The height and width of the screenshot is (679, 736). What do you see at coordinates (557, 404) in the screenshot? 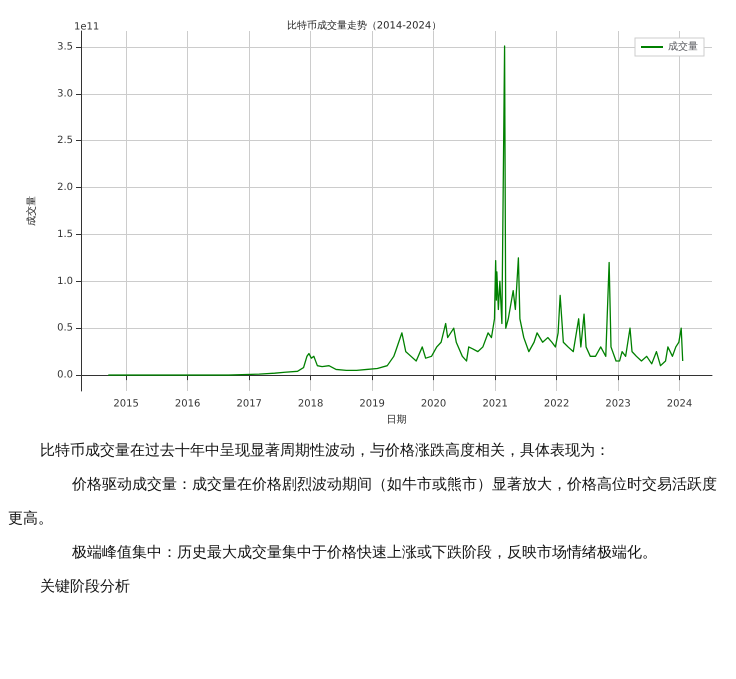
I see `x-tick-label: 2022` at bounding box center [557, 404].